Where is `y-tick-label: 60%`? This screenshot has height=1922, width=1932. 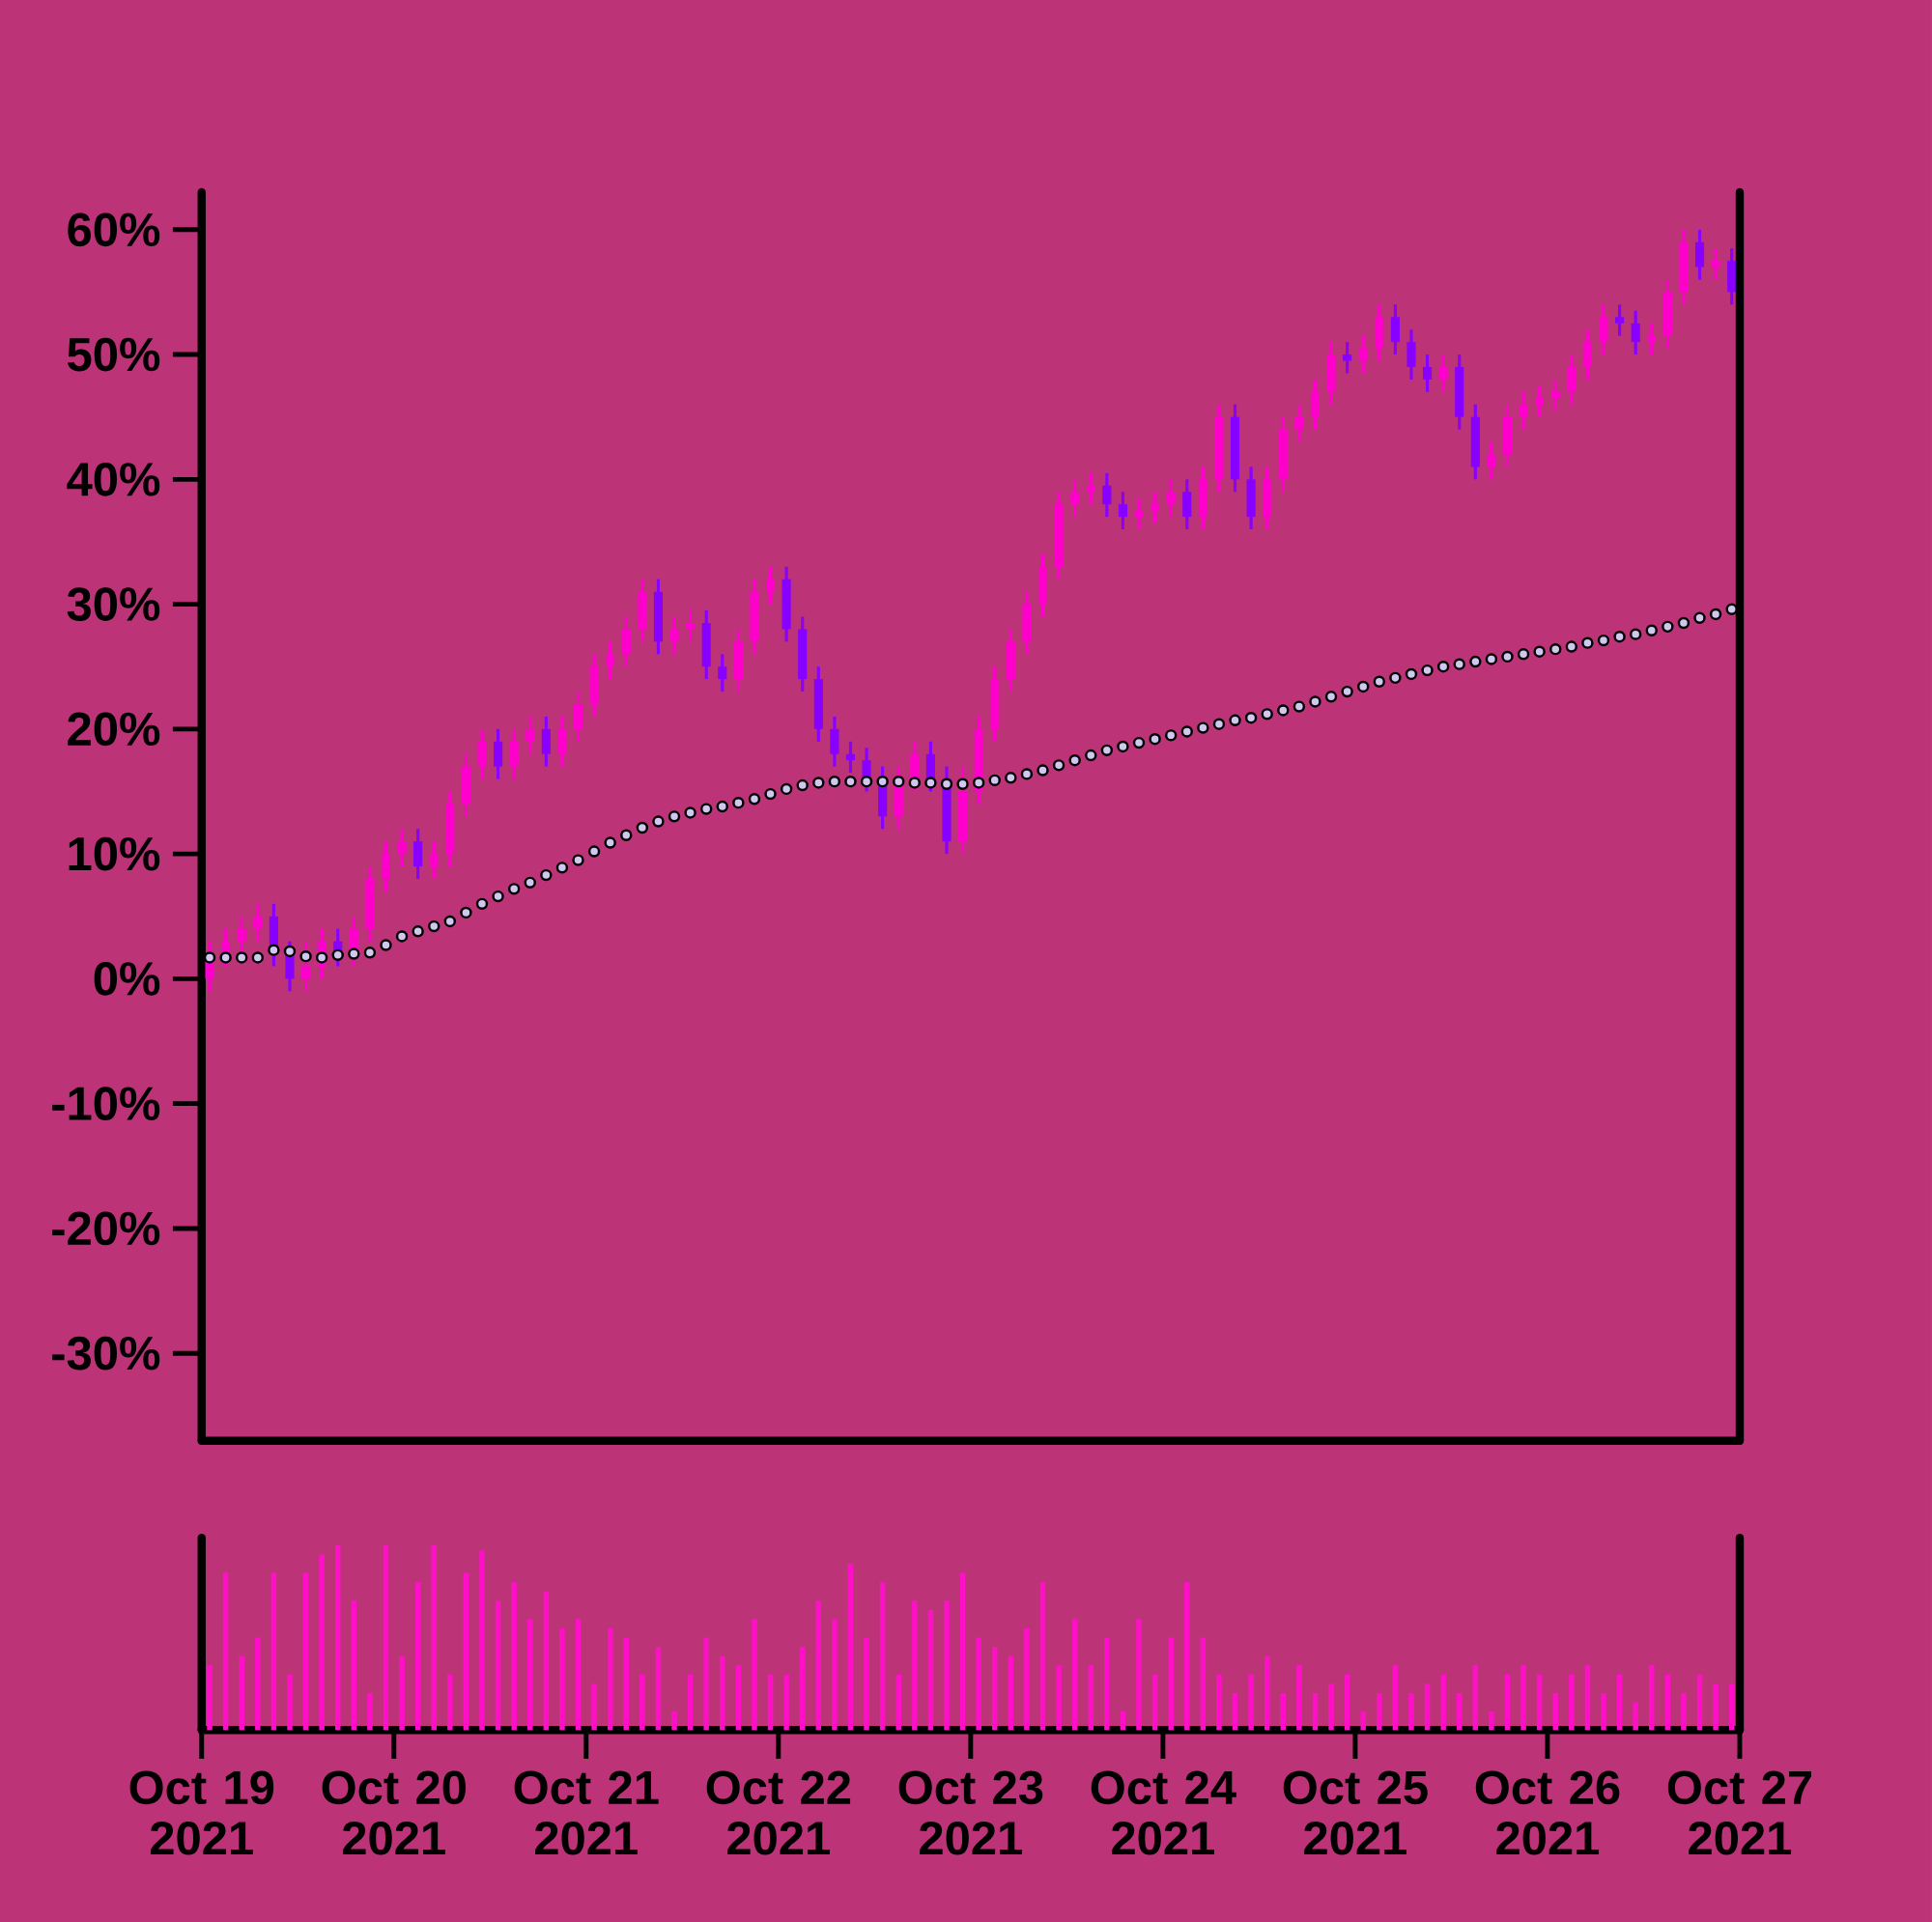
y-tick-label: 60% is located at coordinates (114, 229).